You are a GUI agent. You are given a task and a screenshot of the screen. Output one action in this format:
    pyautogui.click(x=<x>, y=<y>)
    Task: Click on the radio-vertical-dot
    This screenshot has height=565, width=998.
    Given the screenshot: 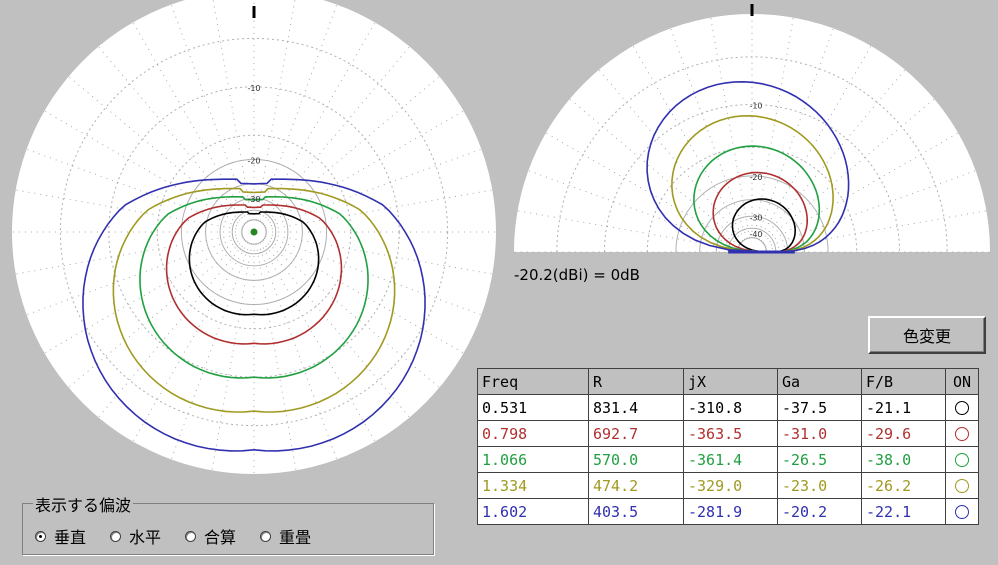 What is the action you would take?
    pyautogui.click(x=40, y=536)
    